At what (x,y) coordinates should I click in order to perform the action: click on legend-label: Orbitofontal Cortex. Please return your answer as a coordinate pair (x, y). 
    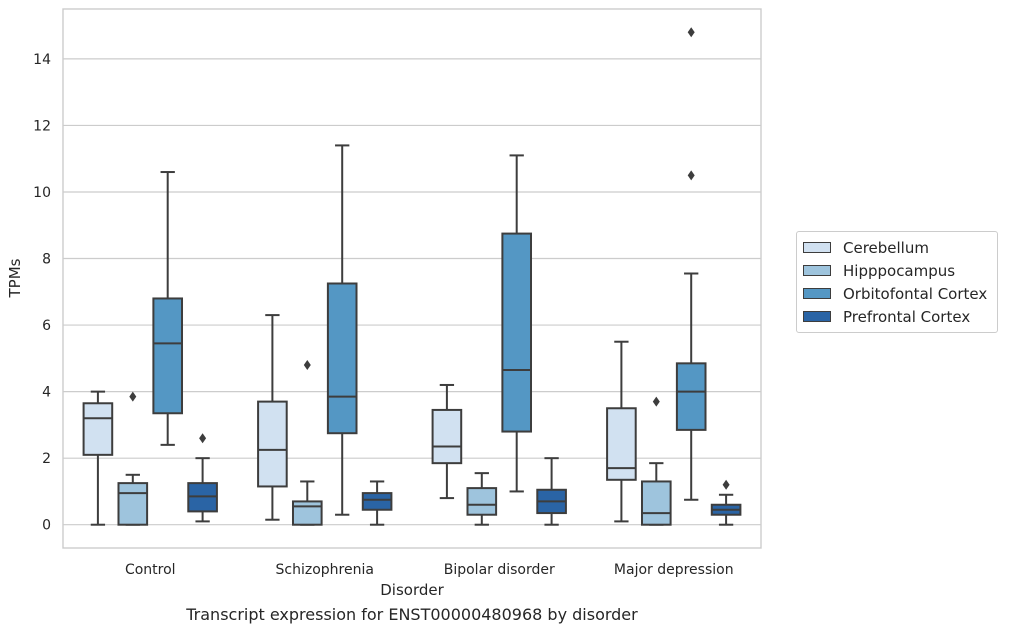
    Looking at the image, I should click on (915, 293).